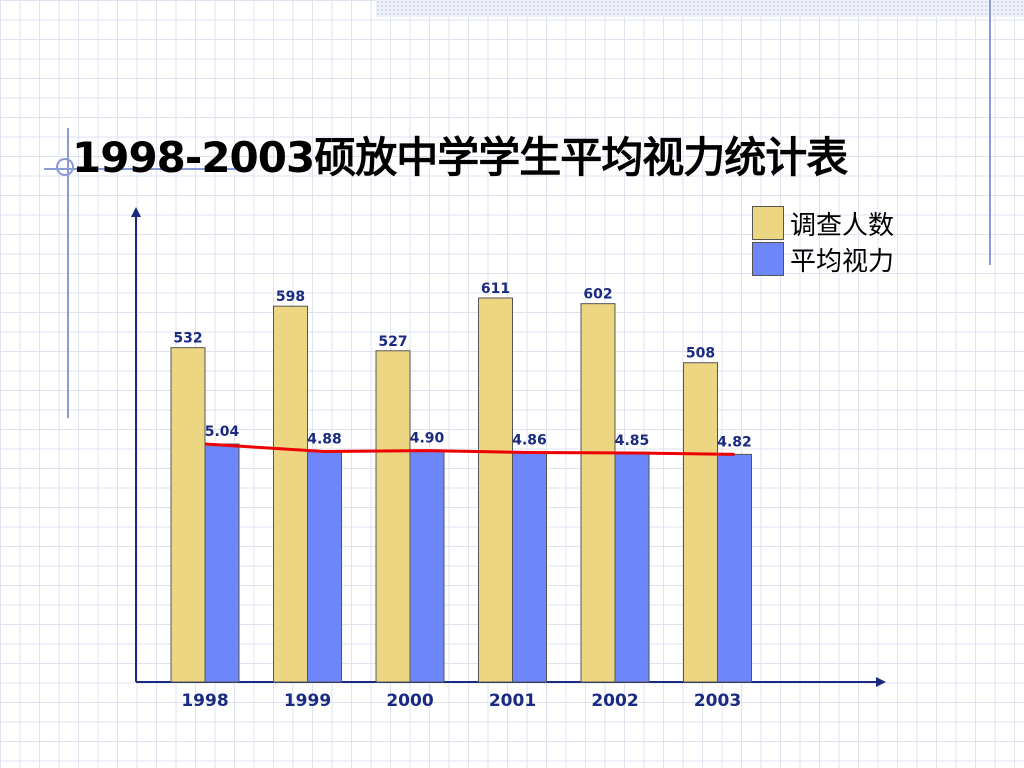 The image size is (1024, 768). What do you see at coordinates (734, 442) in the screenshot?
I see `data-label-vision-2003: 4.82` at bounding box center [734, 442].